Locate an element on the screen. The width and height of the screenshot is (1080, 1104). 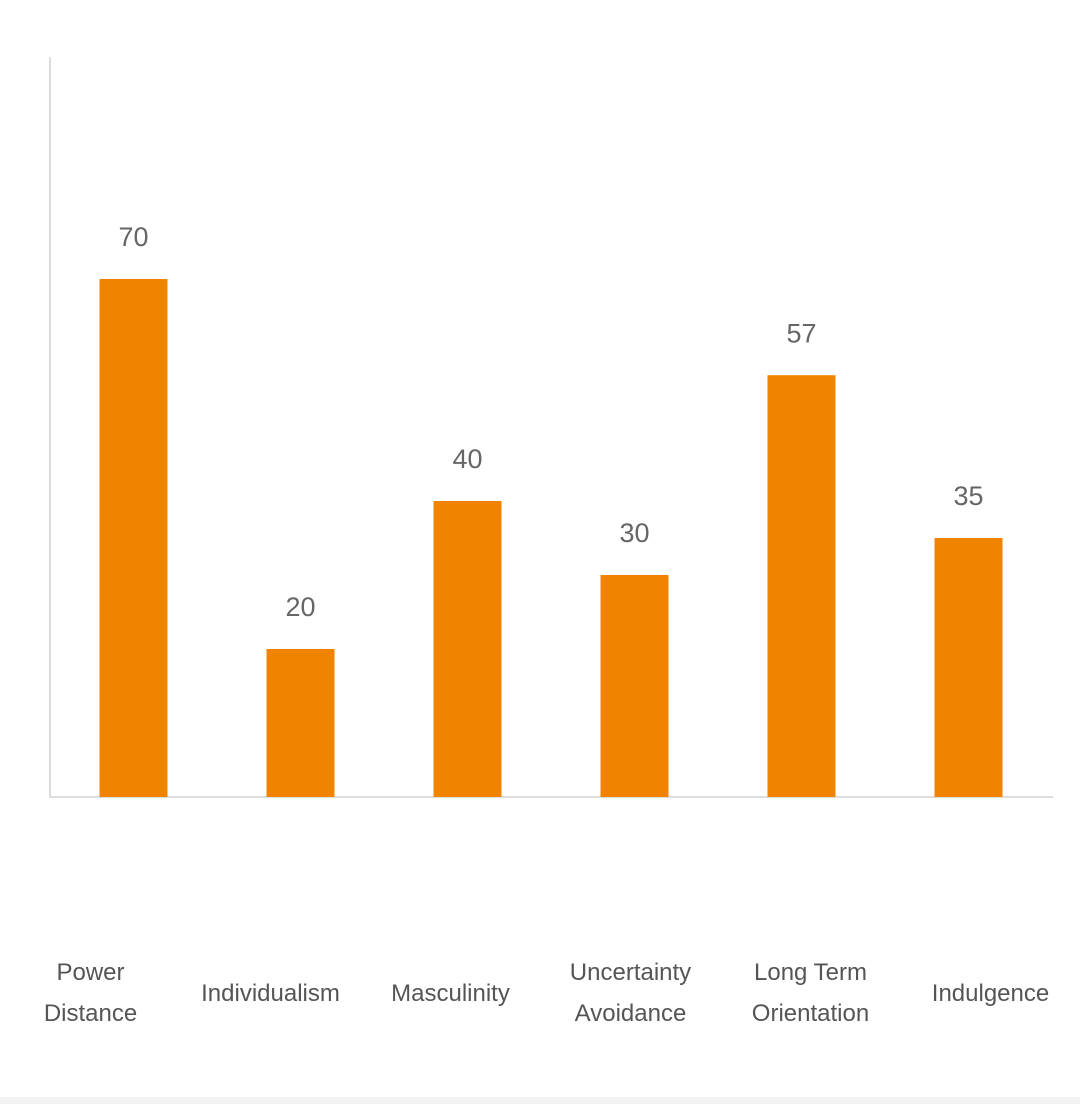
x-tick-label: Indulgence is located at coordinates (990, 993).